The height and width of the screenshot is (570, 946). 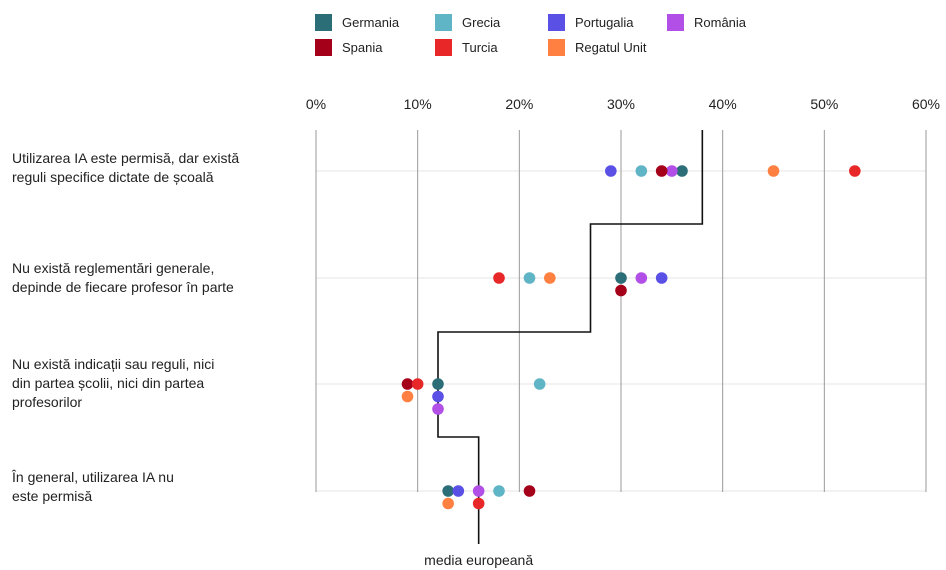 I want to click on tick-labels: 0% 10% 20% 30% 40% 50% 60%, so click(x=623, y=104).